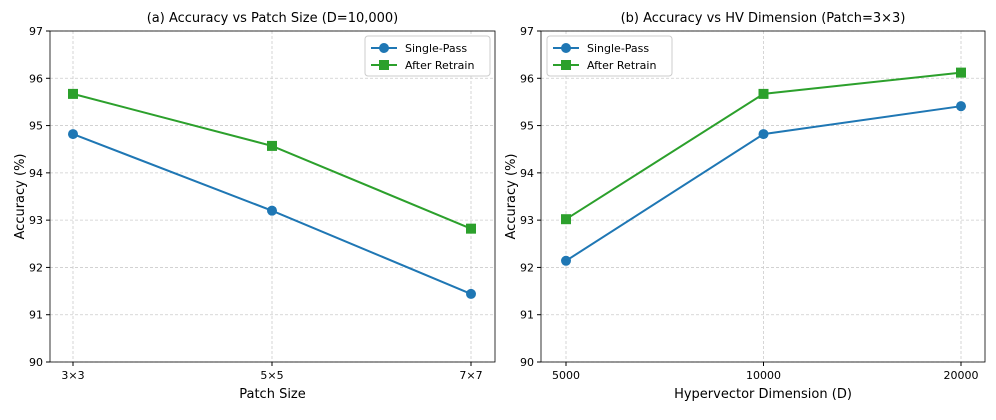 This screenshot has width=996, height=420. I want to click on x-axis-label: Patch Size, so click(272, 394).